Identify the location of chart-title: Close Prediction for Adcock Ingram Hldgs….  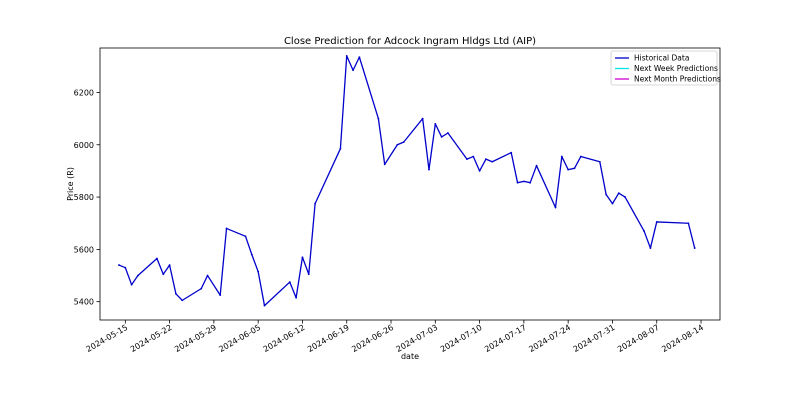
(410, 41).